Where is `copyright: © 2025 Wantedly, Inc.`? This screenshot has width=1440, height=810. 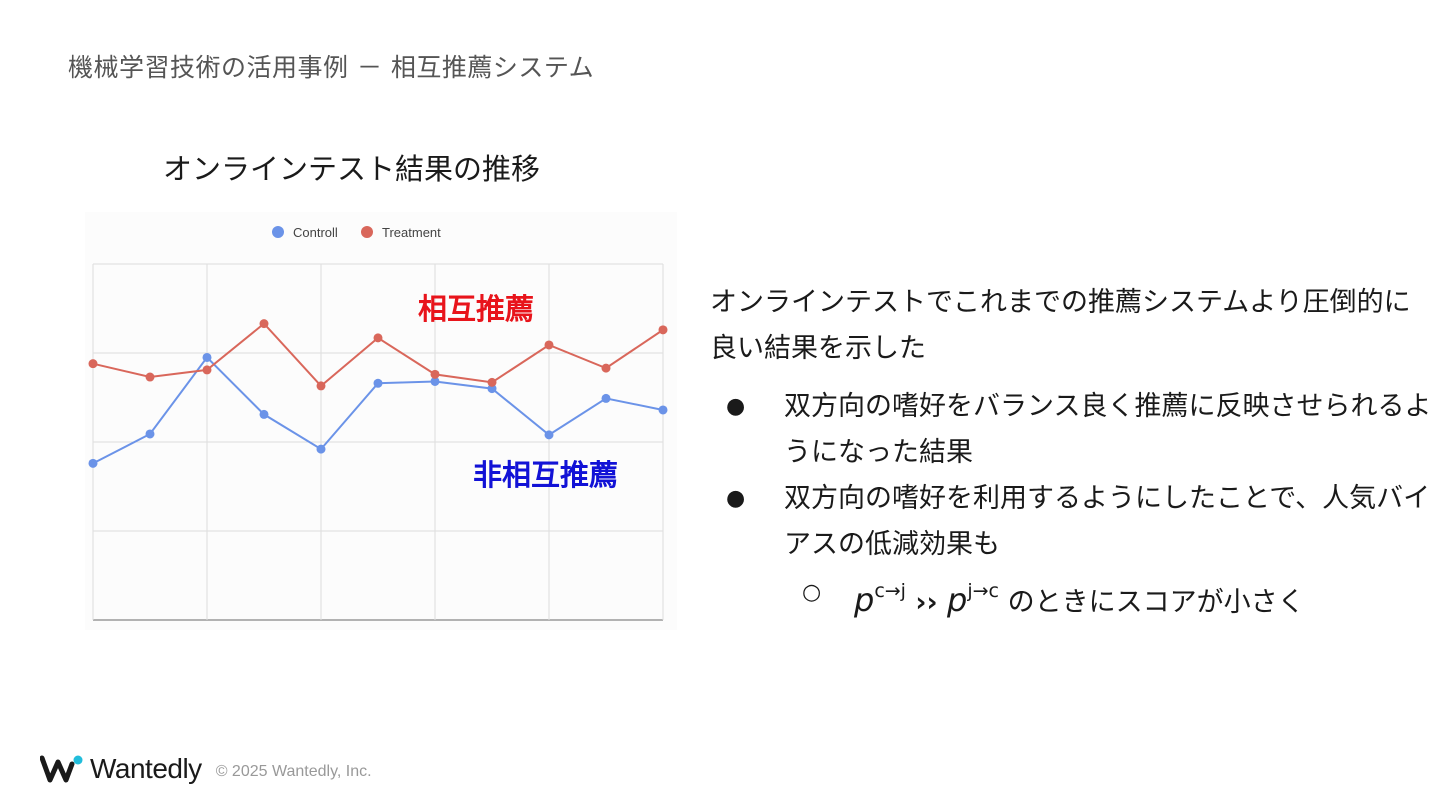
copyright: © 2025 Wantedly, Inc. is located at coordinates (293, 771).